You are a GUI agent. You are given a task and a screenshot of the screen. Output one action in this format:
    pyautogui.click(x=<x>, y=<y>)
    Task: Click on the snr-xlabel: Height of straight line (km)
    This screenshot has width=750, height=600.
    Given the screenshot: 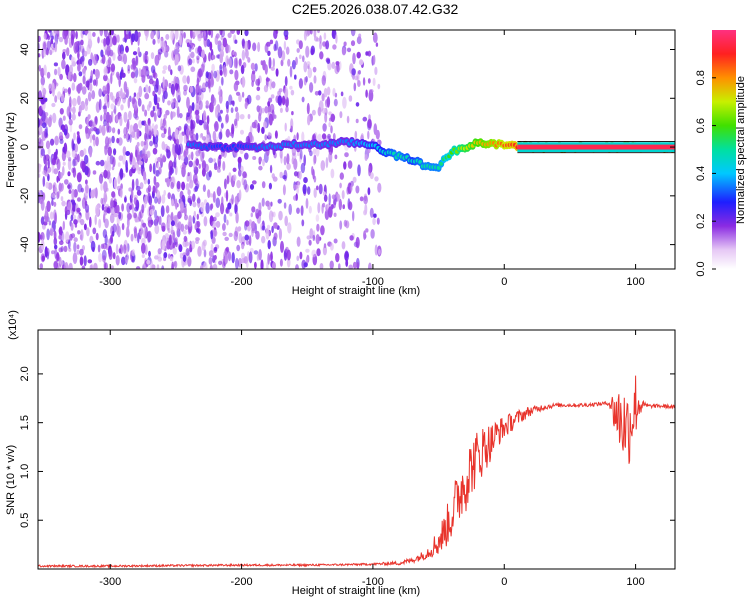 What is the action you would take?
    pyautogui.click(x=356, y=591)
    